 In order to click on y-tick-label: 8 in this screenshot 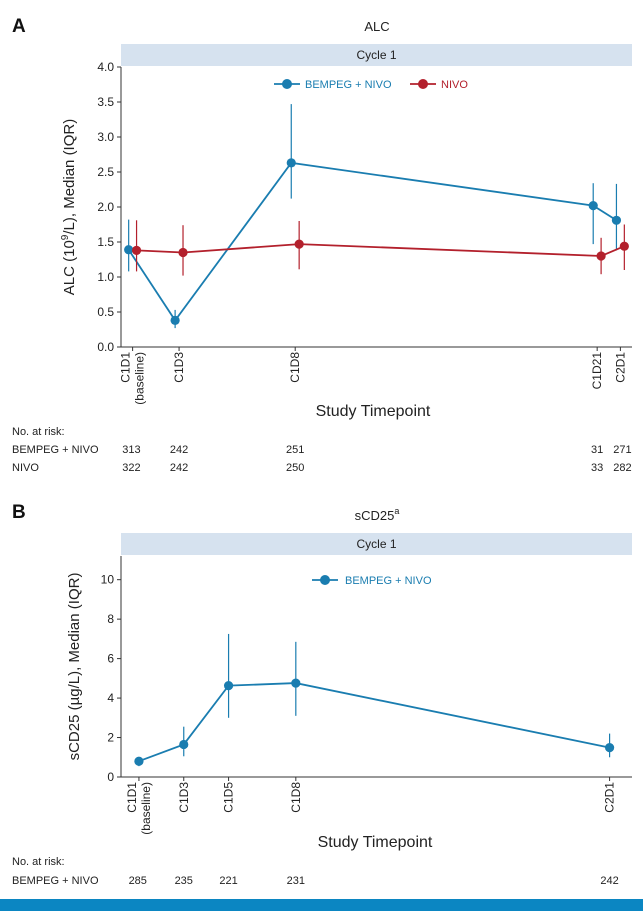, I will do `click(110, 619)`.